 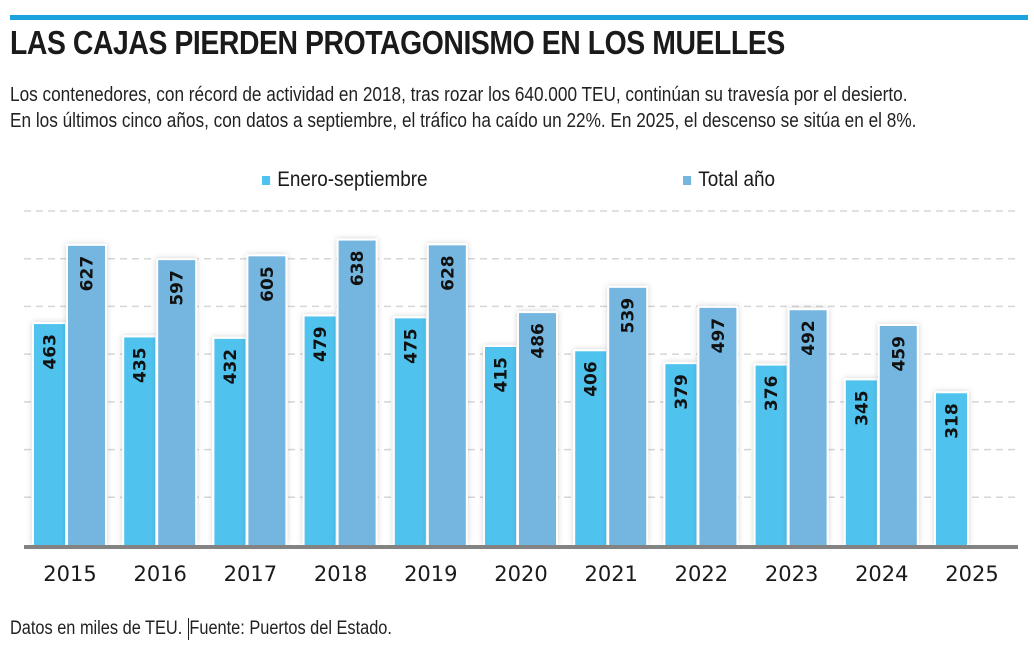 I want to click on bar-group-2019-enero-septiembre: 475, so click(x=410, y=430).